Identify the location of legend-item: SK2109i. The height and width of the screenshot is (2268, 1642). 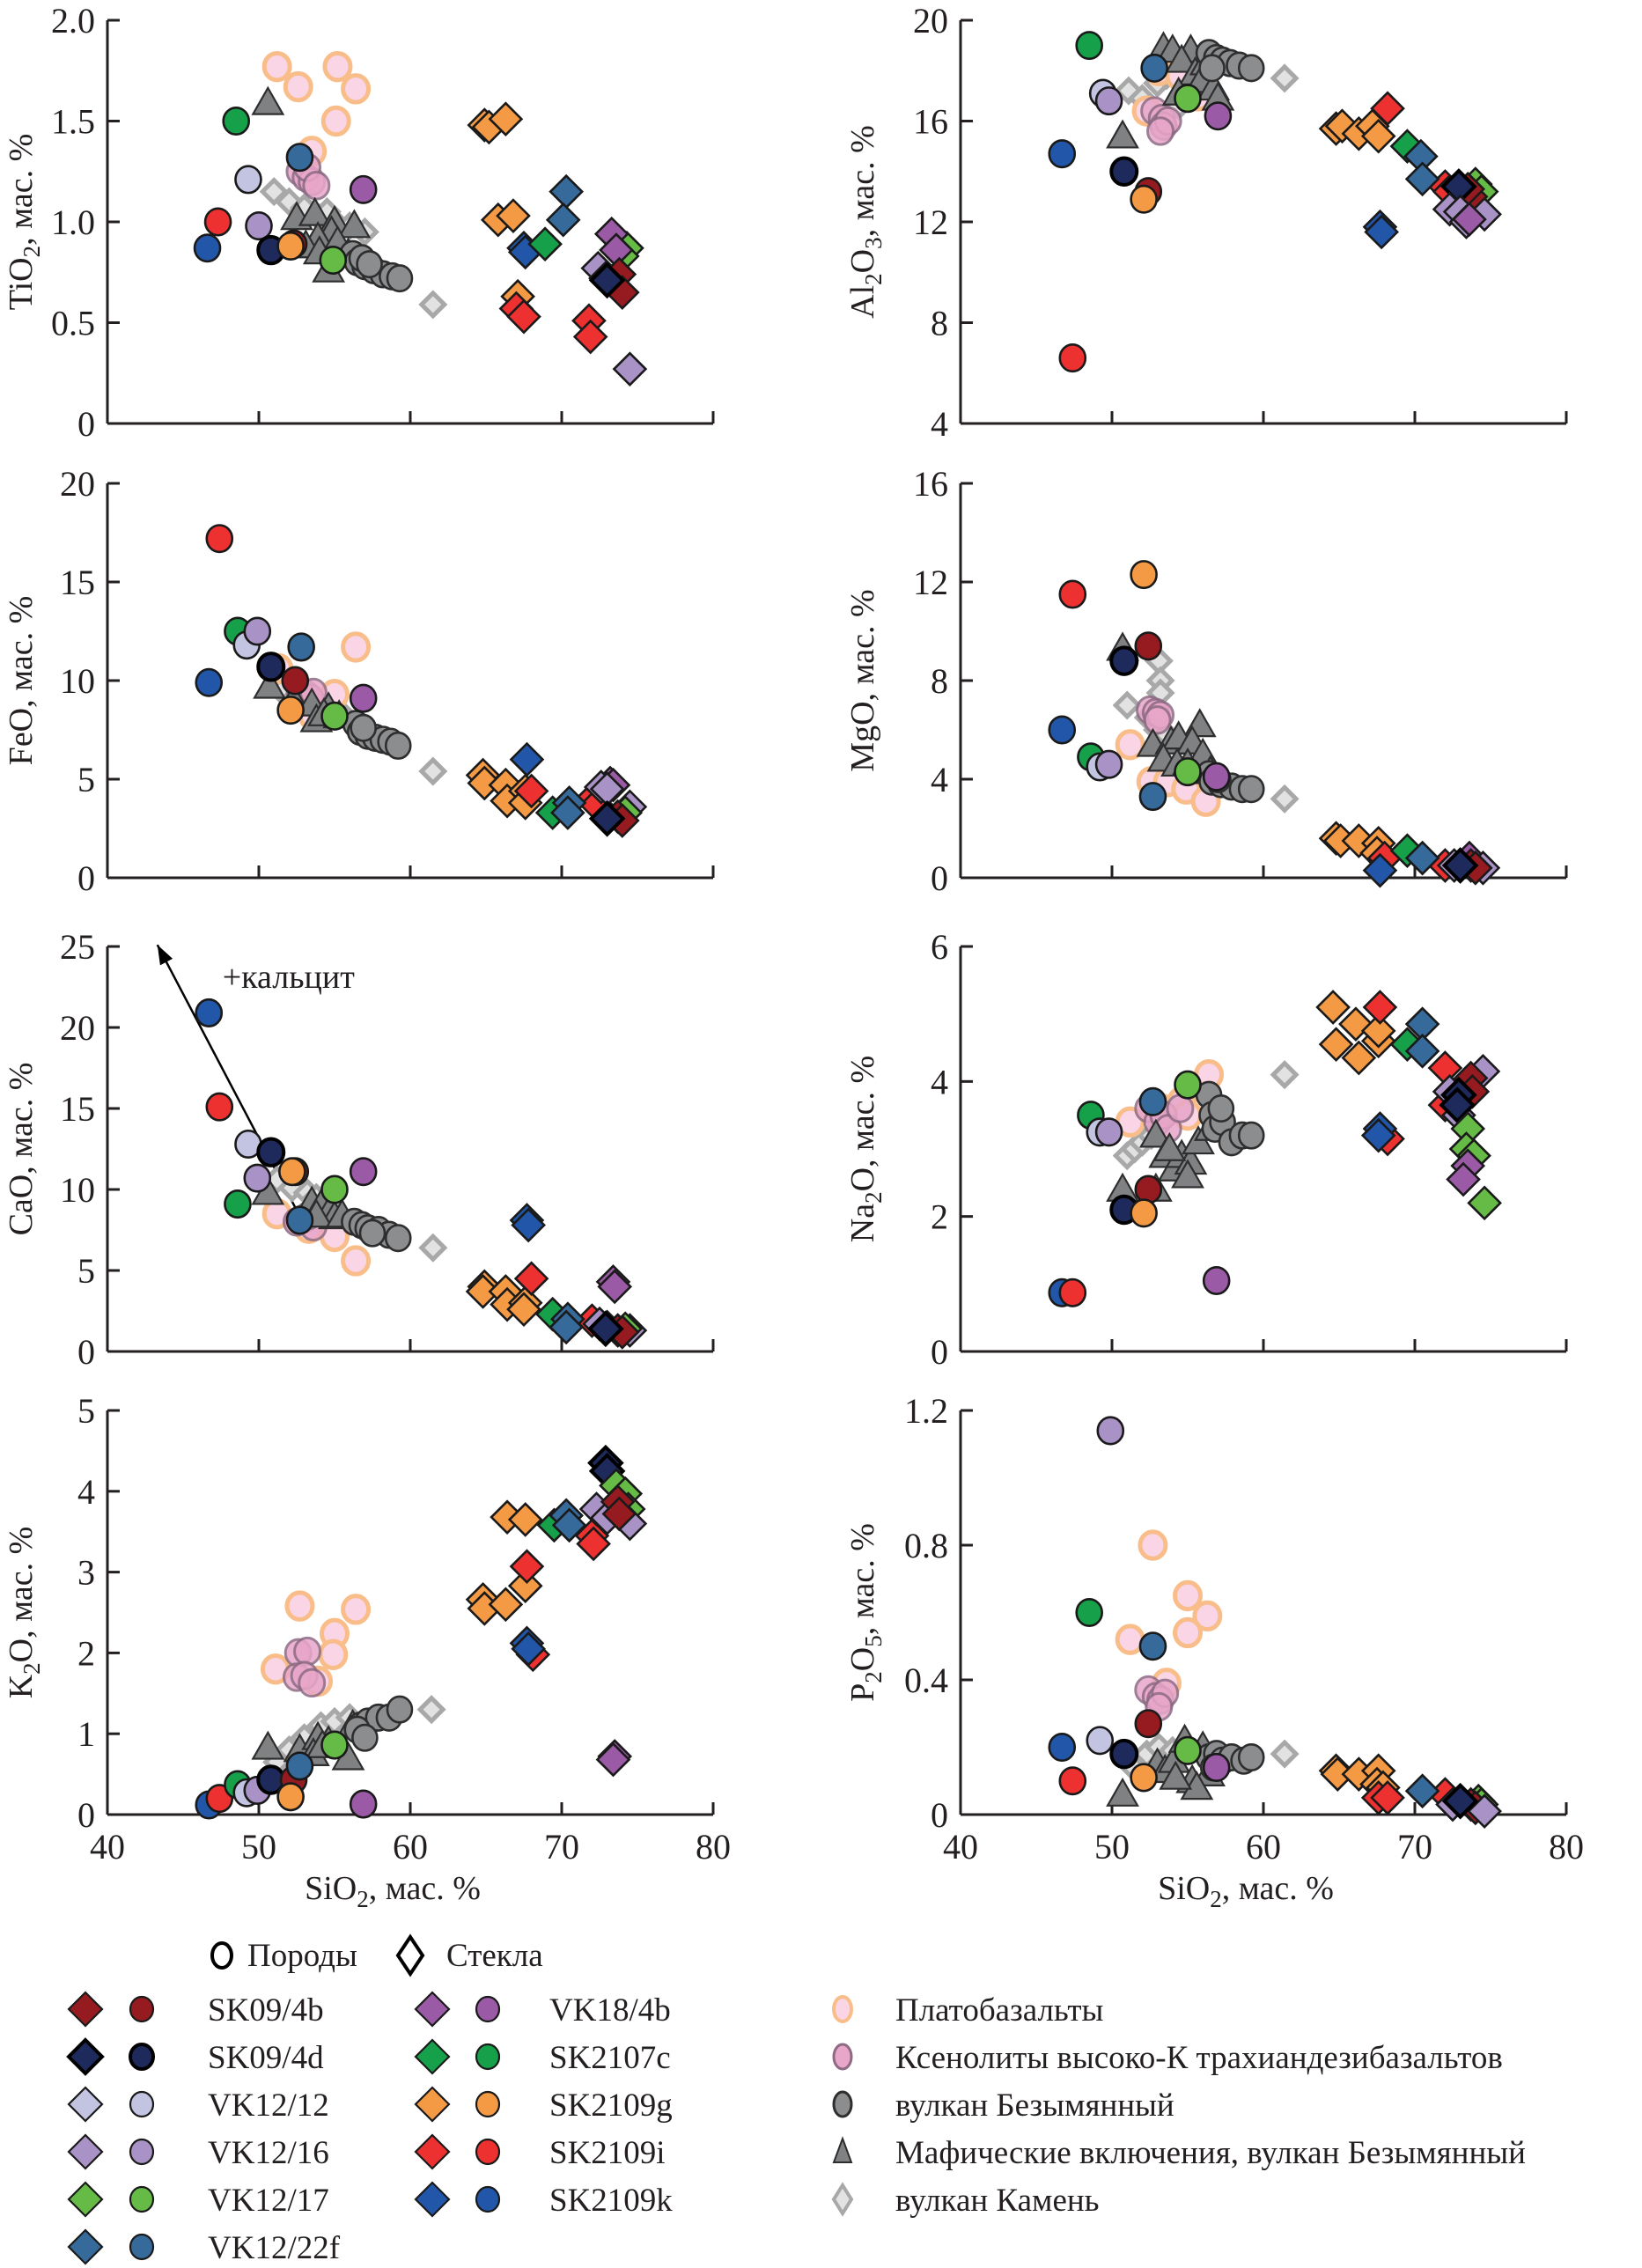
(540, 2152).